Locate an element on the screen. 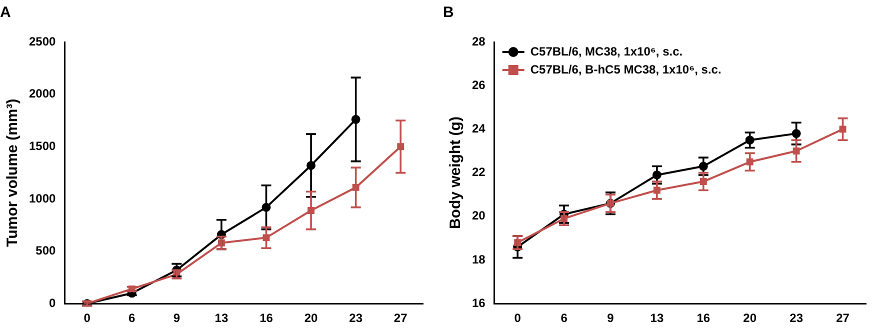 This screenshot has width=887, height=328. y-tick-label: 2000 is located at coordinates (42, 93).